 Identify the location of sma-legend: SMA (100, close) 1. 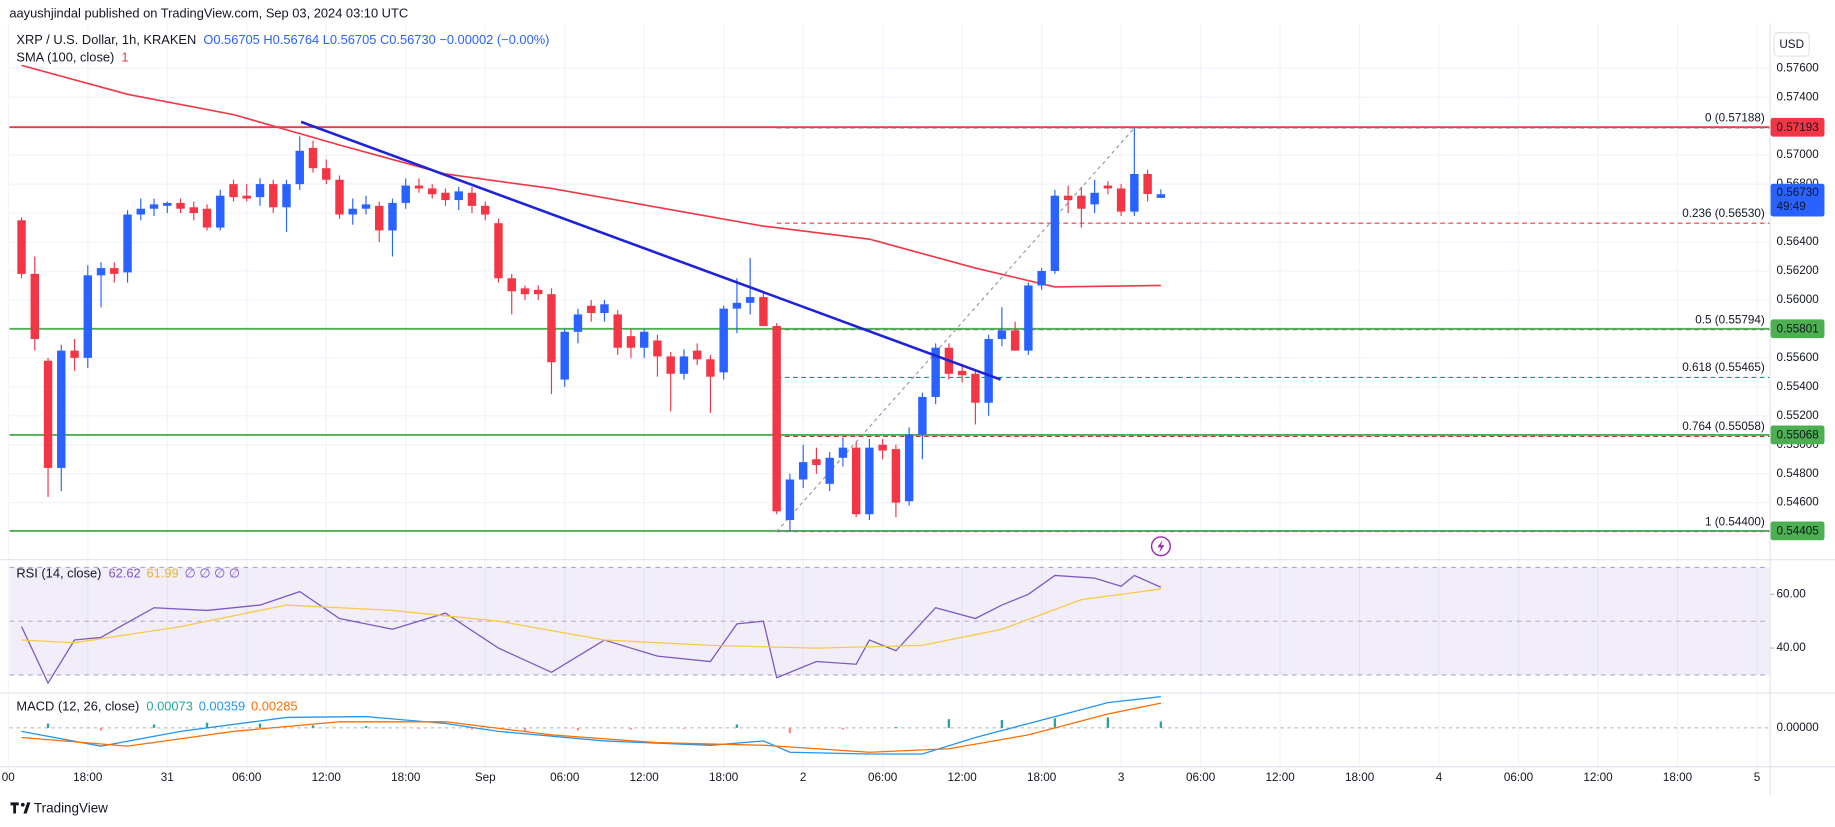
(72, 57).